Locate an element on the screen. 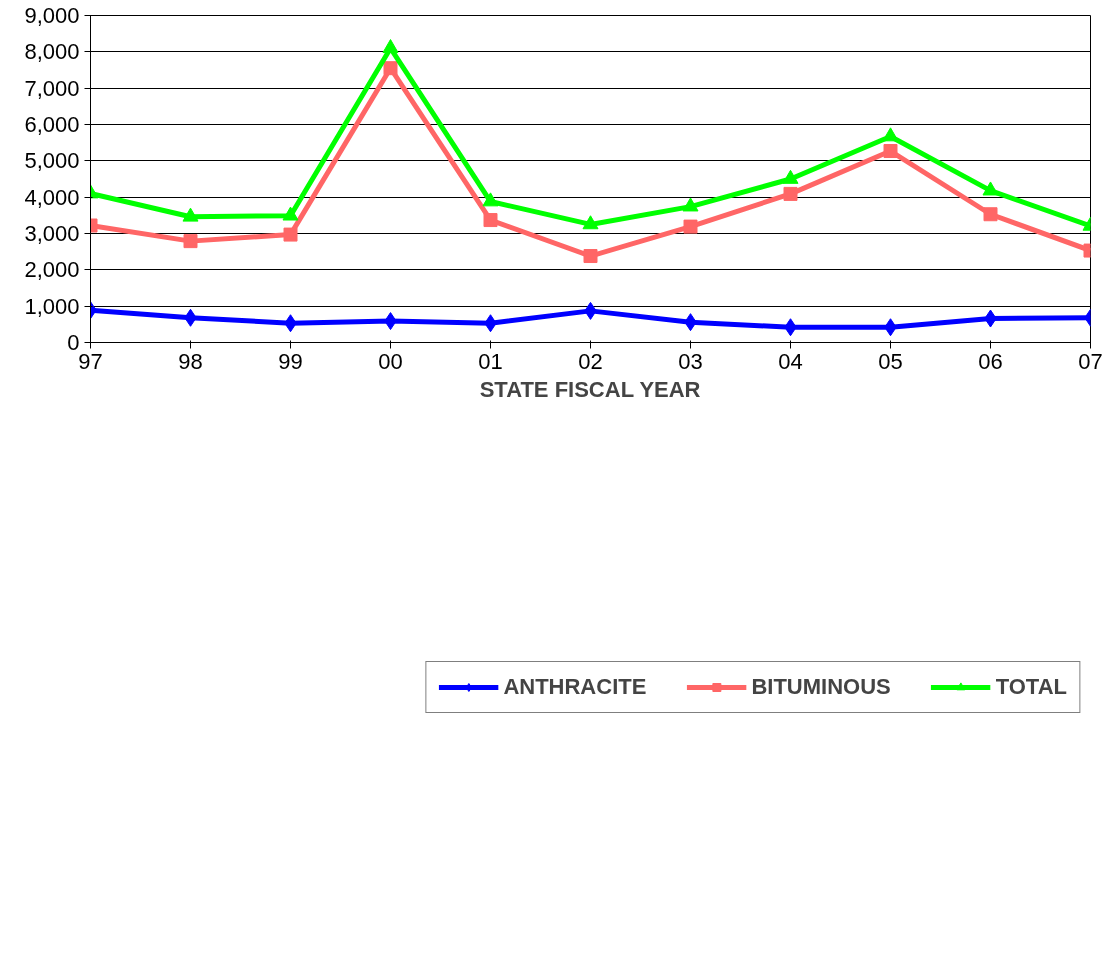 The image size is (1114, 955). legend-label: ANTHRACITE is located at coordinates (575, 687).